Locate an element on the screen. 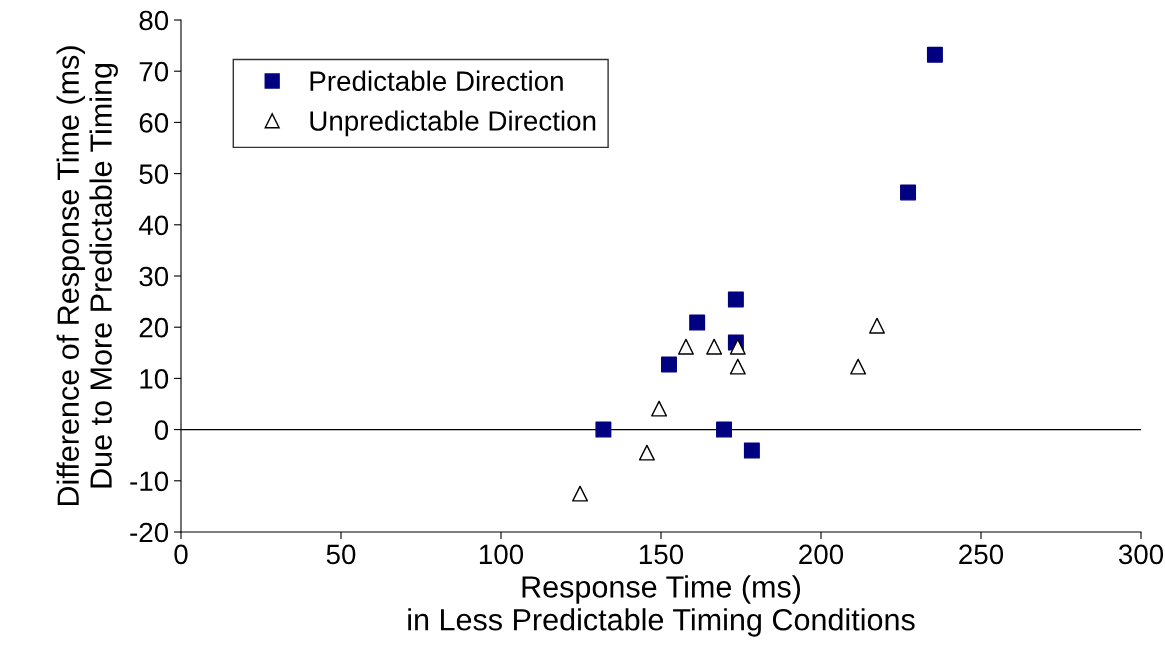 Image resolution: width=1165 pixels, height=666 pixels. y-tick-label: 40 is located at coordinates (153, 225).